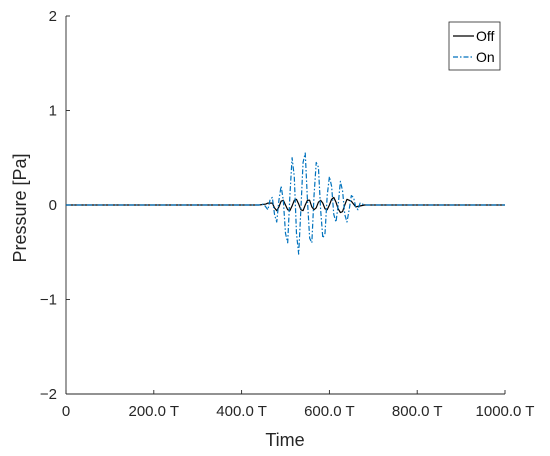  I want to click on y-tick-label: 2, so click(53, 16).